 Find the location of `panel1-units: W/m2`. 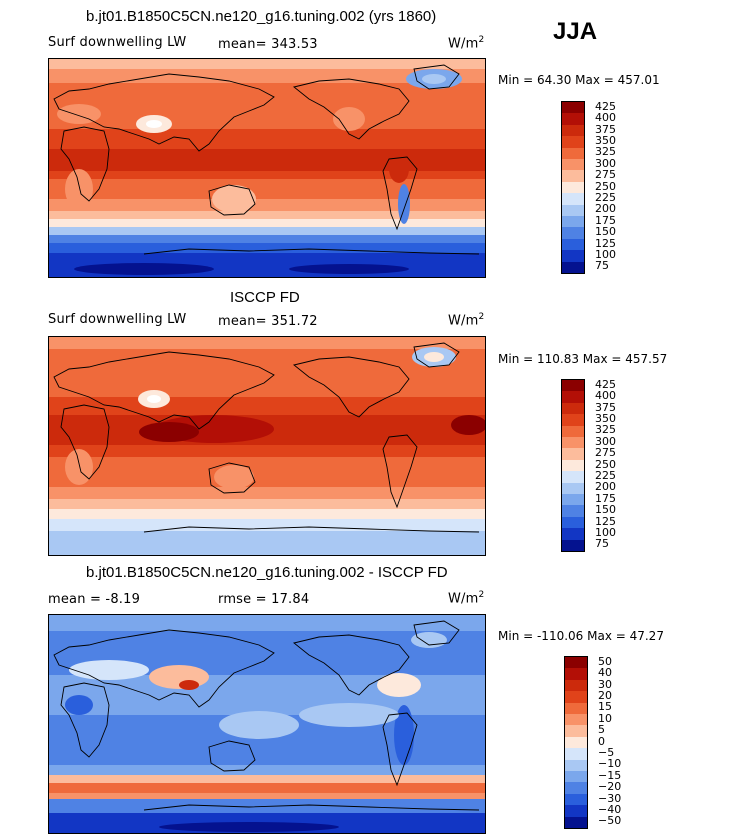

panel1-units: W/m2 is located at coordinates (466, 43).